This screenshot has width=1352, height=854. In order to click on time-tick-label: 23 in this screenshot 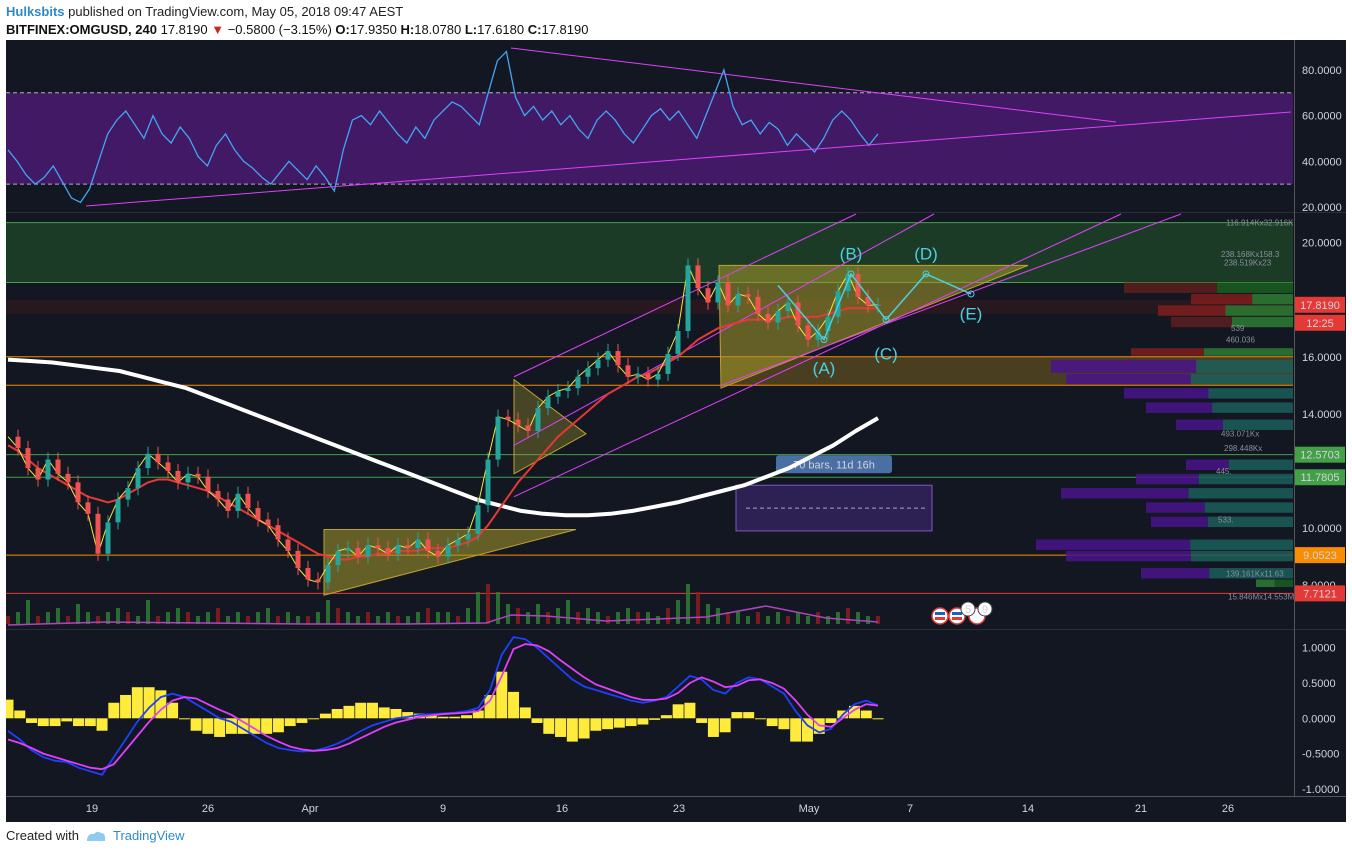, I will do `click(679, 809)`.